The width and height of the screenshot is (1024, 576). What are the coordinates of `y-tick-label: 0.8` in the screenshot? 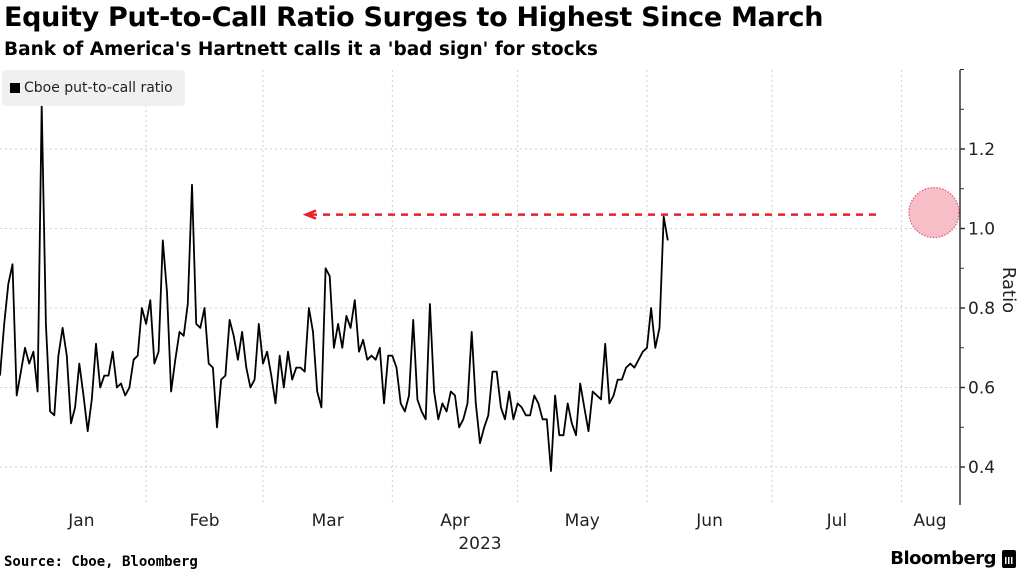 It's located at (981, 309).